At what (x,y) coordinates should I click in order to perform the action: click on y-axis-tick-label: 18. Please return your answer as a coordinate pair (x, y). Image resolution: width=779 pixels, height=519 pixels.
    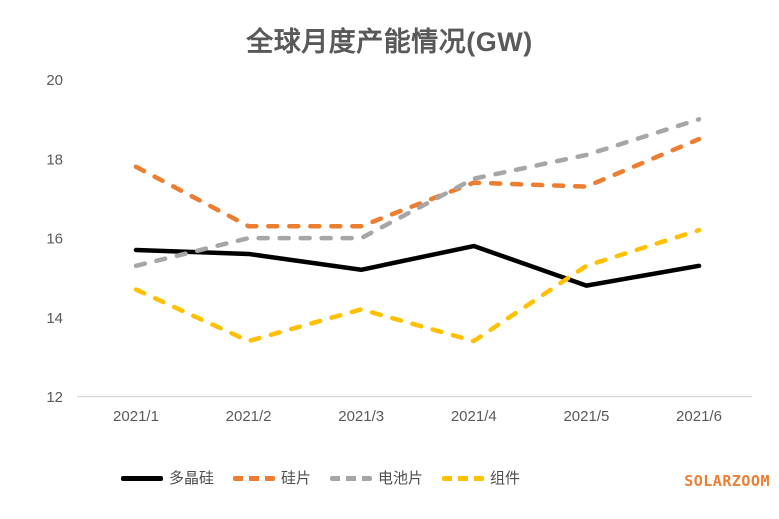
    Looking at the image, I should click on (54, 159).